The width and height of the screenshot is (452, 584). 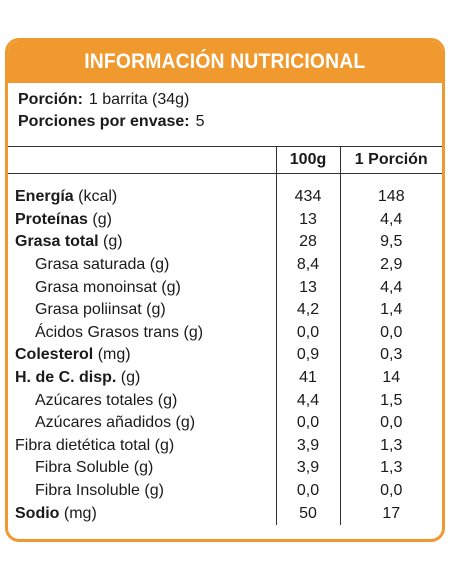 I want to click on table-row: Grasa monoinsat (g) 13 4,4, so click(x=225, y=287).